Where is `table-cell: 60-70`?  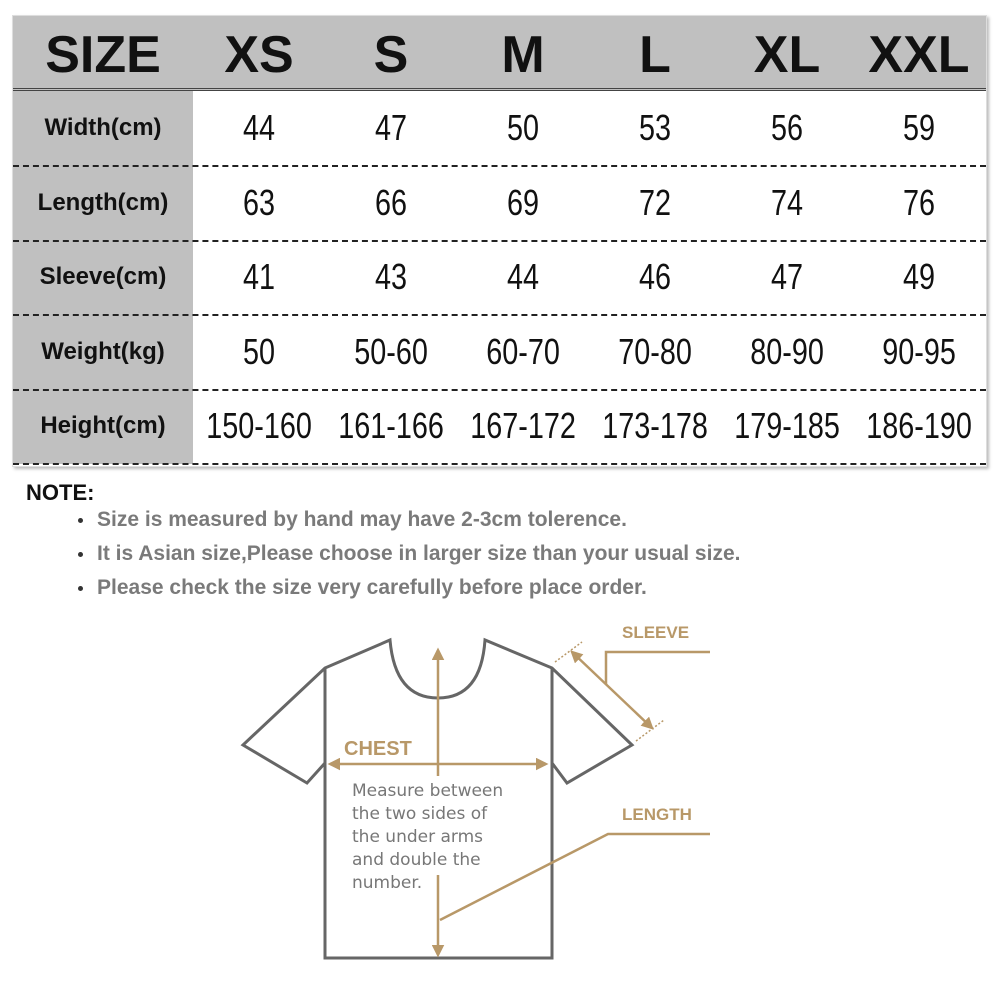
table-cell: 60-70 is located at coordinates (523, 352).